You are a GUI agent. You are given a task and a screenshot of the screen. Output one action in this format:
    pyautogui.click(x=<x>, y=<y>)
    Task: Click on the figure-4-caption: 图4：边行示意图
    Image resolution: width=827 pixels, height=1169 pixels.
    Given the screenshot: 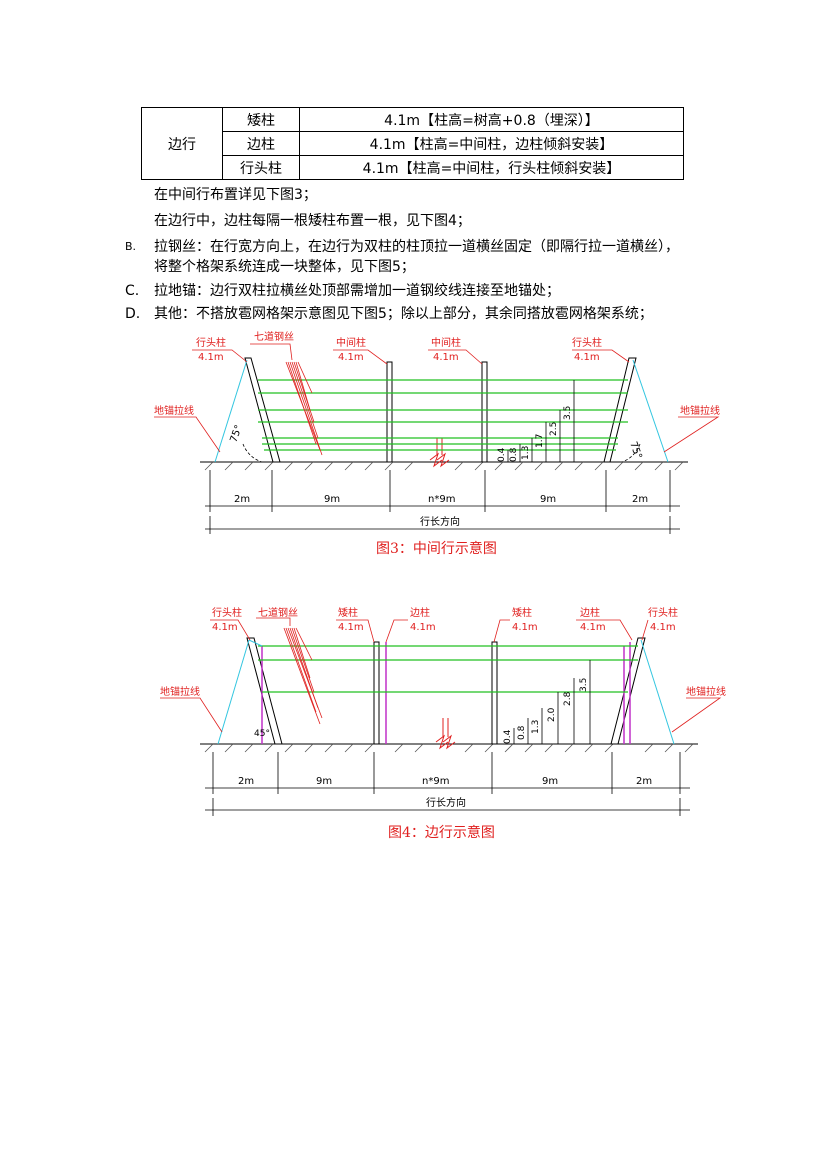 What is the action you would take?
    pyautogui.click(x=441, y=833)
    